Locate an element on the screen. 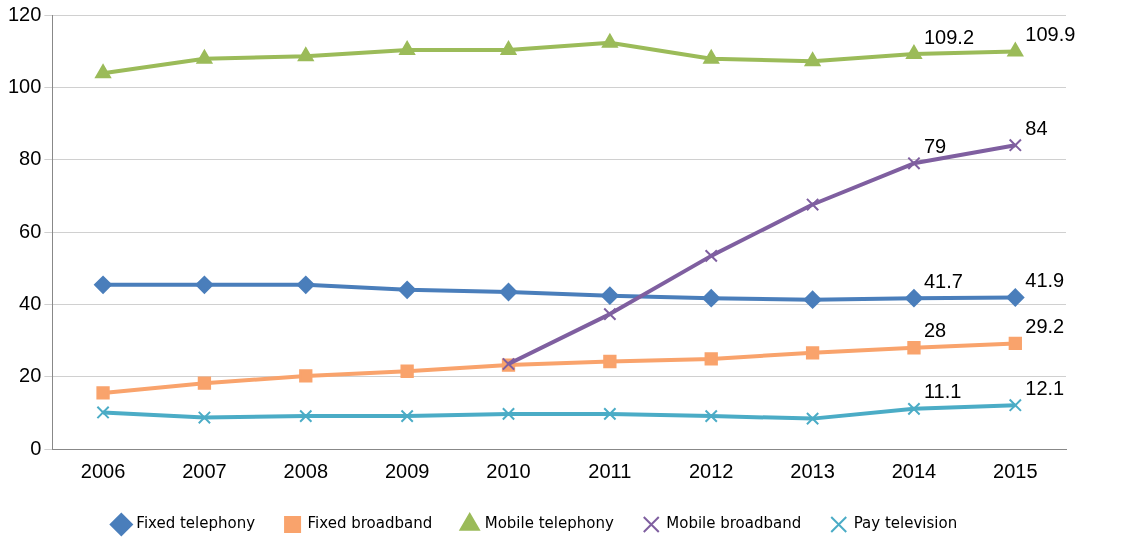  data-label: 12.1 is located at coordinates (1045, 387).